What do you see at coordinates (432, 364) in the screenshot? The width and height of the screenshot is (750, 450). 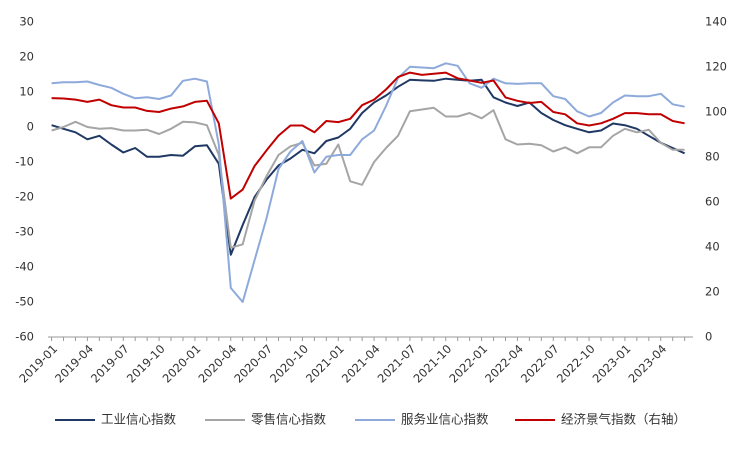 I see `x-tick-label: 2021-10` at bounding box center [432, 364].